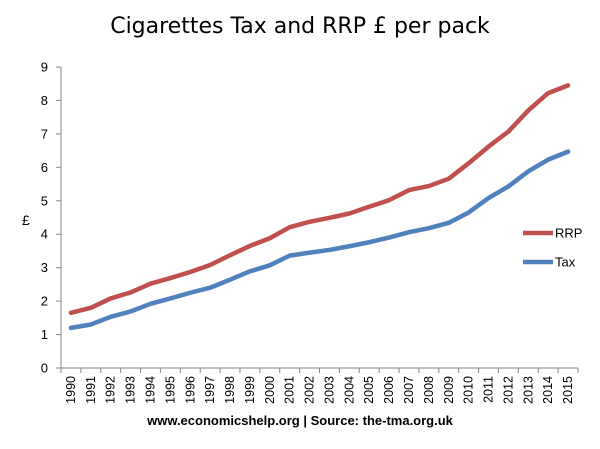 The height and width of the screenshot is (449, 600). Describe the element at coordinates (44, 167) in the screenshot. I see `y-tick-label: 6` at that location.